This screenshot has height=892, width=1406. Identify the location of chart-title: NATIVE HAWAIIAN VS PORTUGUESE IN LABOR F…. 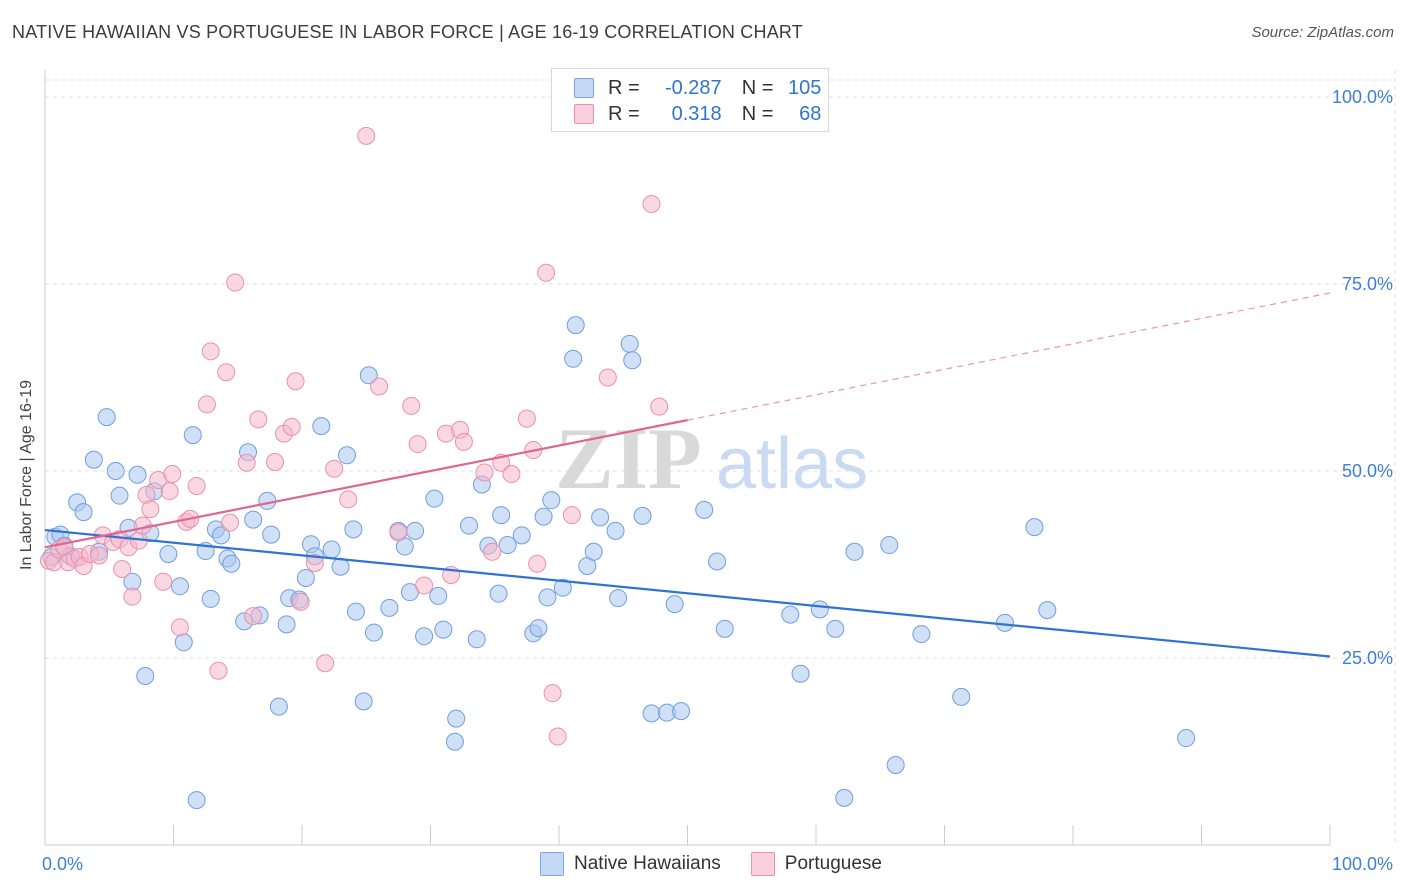
(407, 32).